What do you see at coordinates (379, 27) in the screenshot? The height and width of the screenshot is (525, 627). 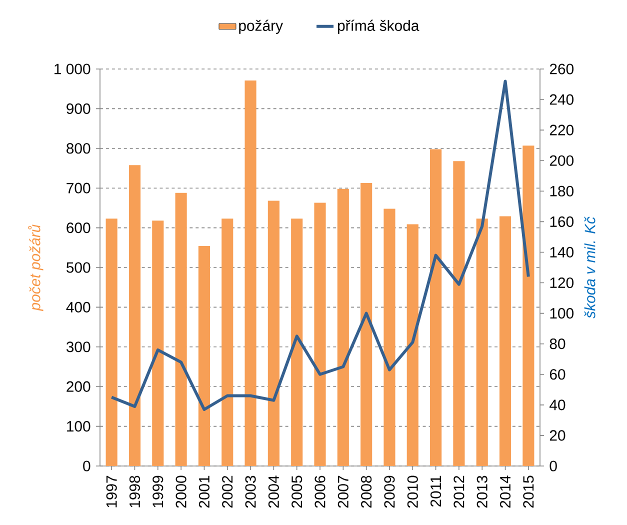 I see `legend-label: přímá škoda` at bounding box center [379, 27].